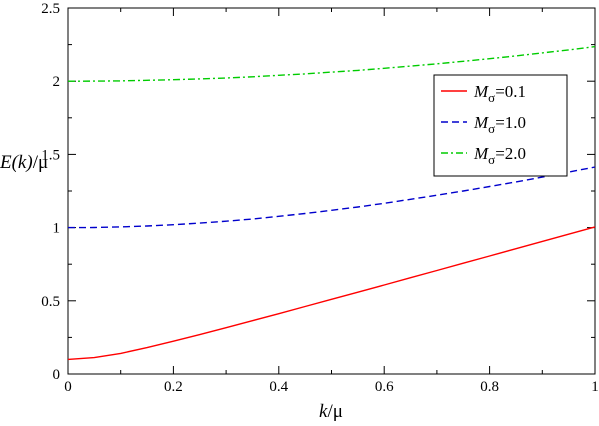 The image size is (599, 426). Describe the element at coordinates (334, 411) in the screenshot. I see `x-axis-unit: /μ` at that location.